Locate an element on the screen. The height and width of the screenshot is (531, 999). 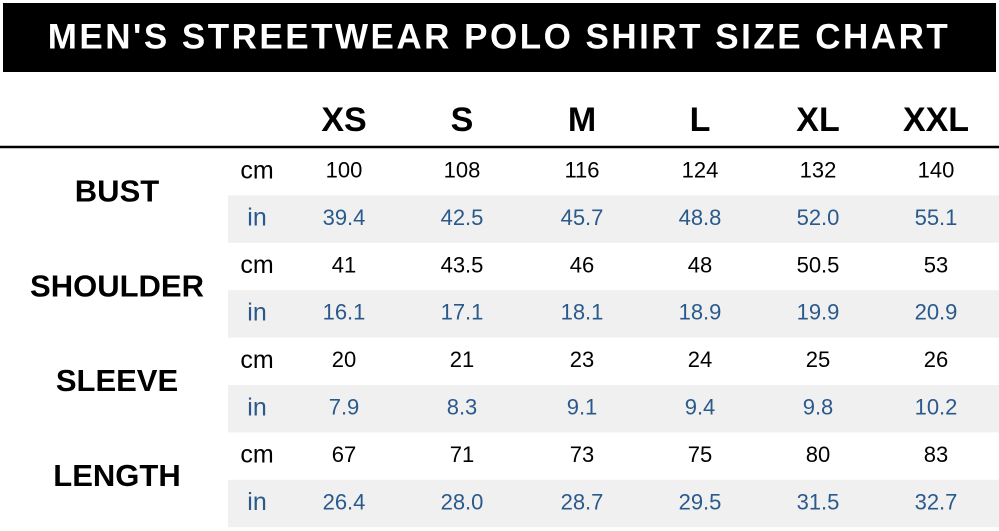
row-label: LENGTH is located at coordinates (116, 475).